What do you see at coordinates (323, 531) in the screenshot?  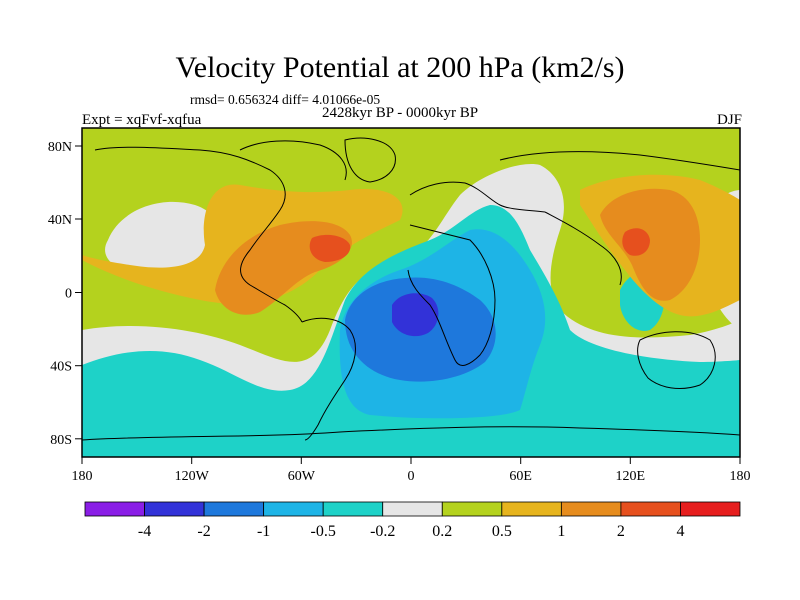 I see `colorbar-label: -0.5` at bounding box center [323, 531].